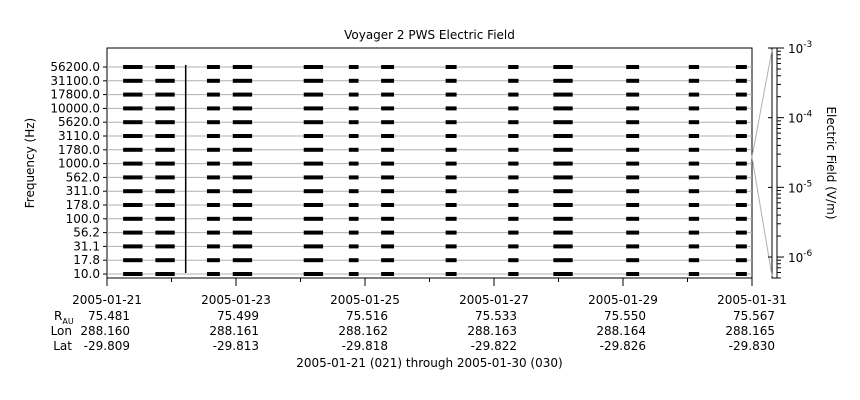 Image resolution: width=860 pixels, height=400 pixels. Describe the element at coordinates (30, 163) in the screenshot. I see `y-axis-label: Frequency (Hz)` at that location.